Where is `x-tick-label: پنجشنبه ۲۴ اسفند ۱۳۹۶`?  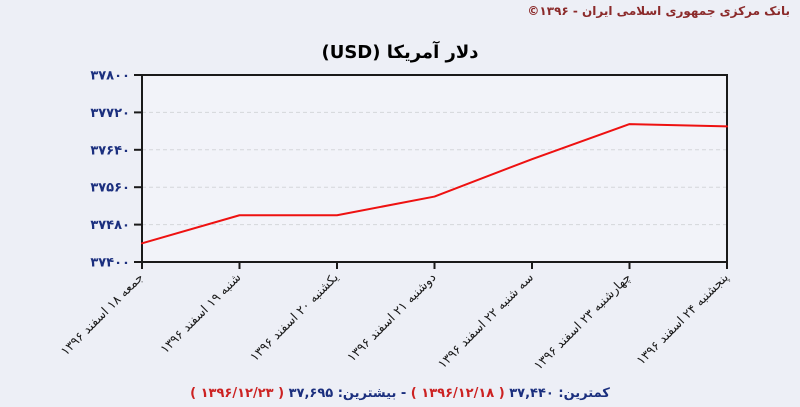
x-tick-label: پنجشنبه ۲۴ اسفند ۱۳۹۶ is located at coordinates (682, 318).